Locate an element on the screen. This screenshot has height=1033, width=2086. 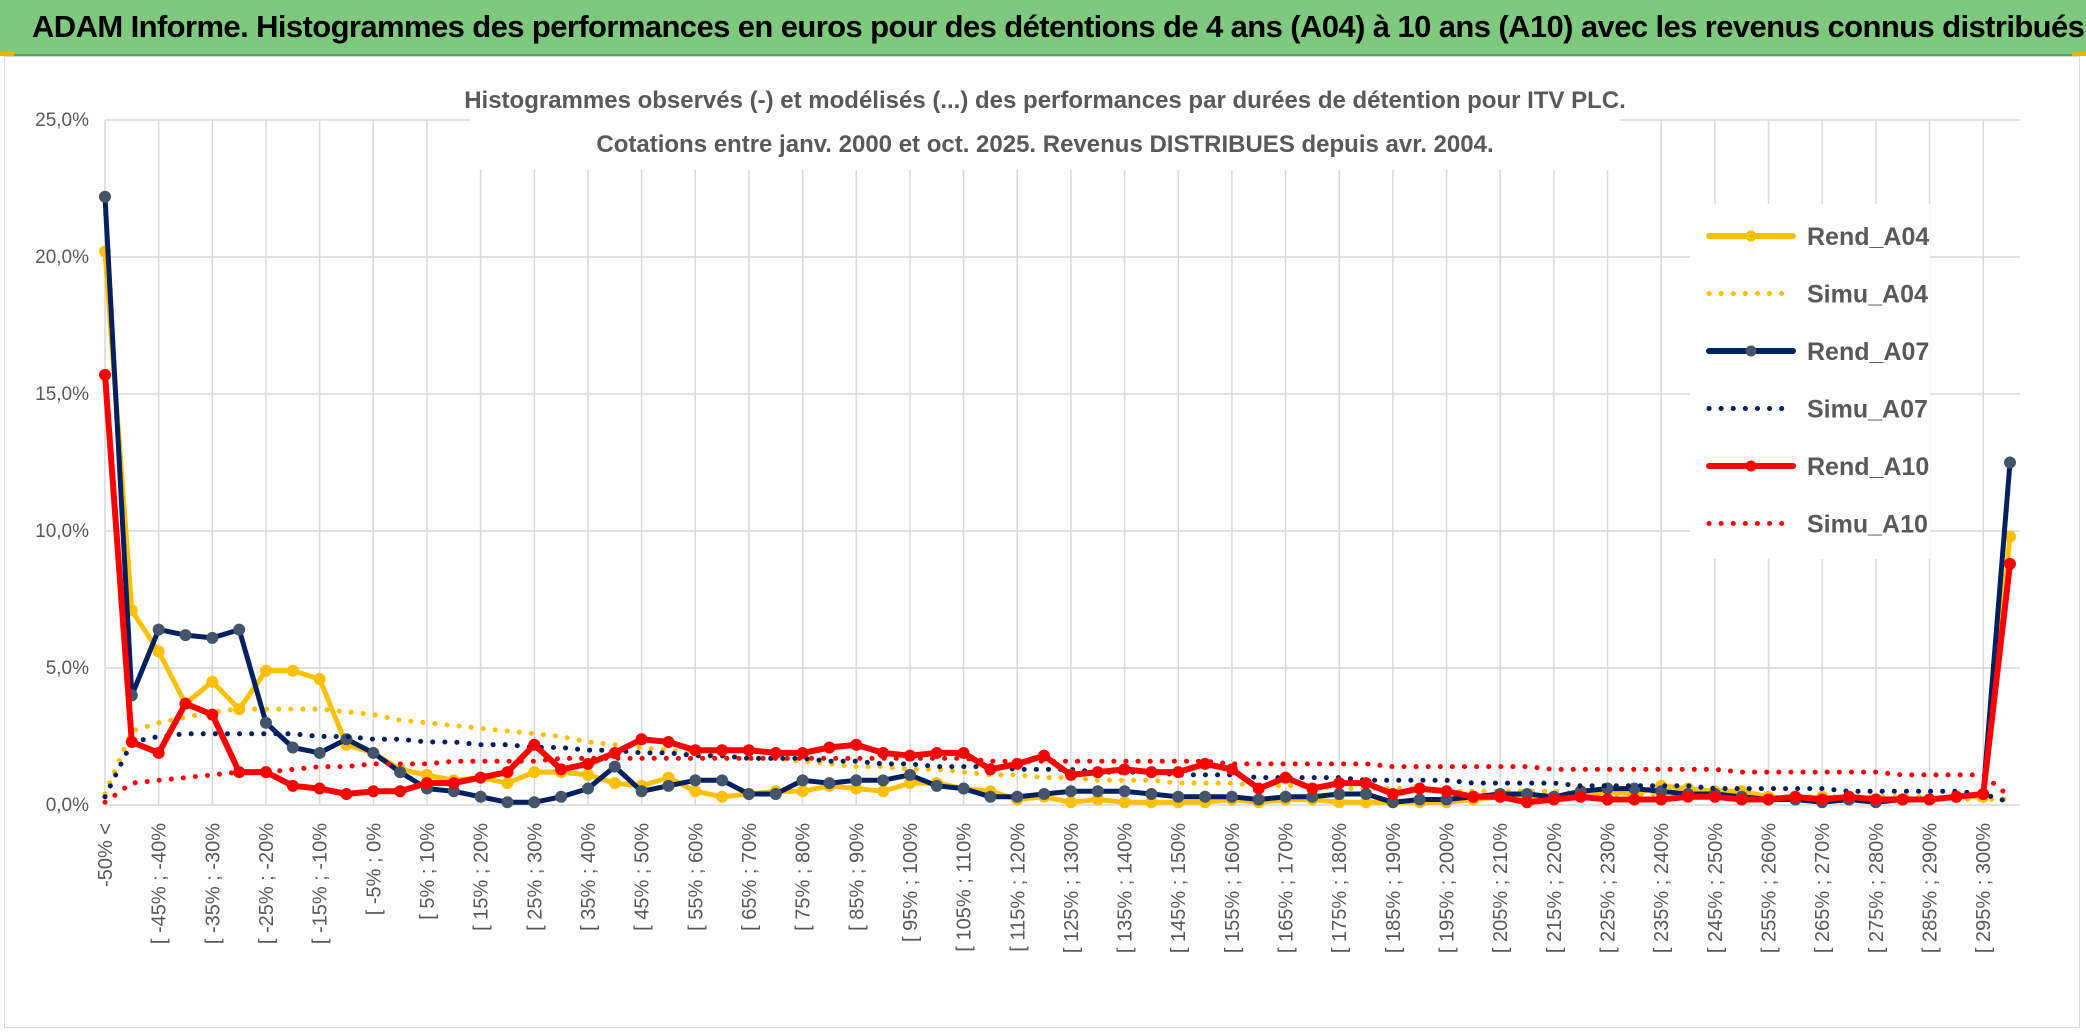
x-tick-label: [ 255% ; 260% is located at coordinates (1770, 888).